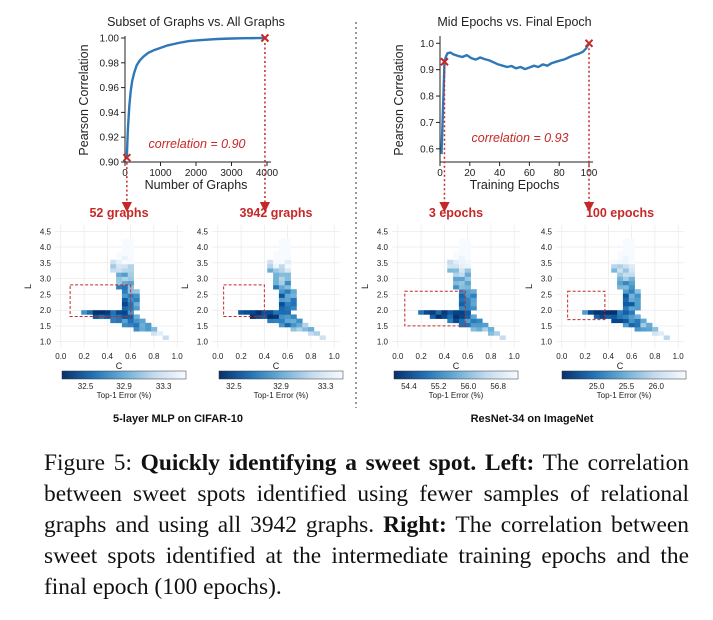 Image resolution: width=713 pixels, height=620 pixels. Describe the element at coordinates (427, 149) in the screenshot. I see `y-tick-label: 0.6` at that location.